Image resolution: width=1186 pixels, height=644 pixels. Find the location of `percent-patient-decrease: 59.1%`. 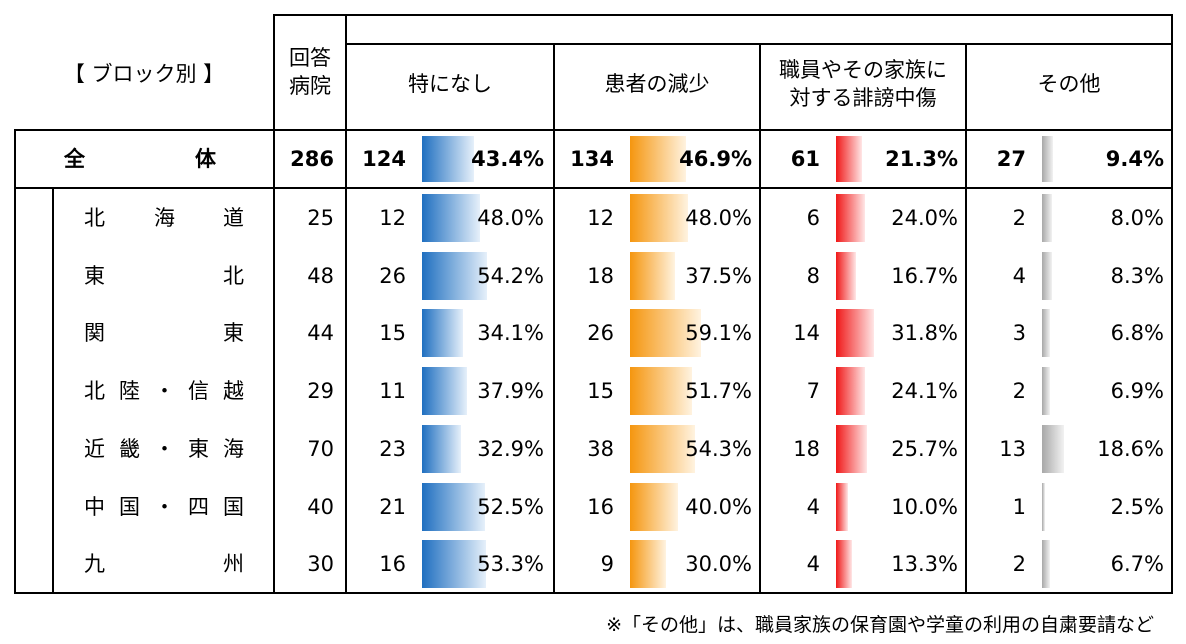

percent-patient-decrease: 59.1% is located at coordinates (718, 333).